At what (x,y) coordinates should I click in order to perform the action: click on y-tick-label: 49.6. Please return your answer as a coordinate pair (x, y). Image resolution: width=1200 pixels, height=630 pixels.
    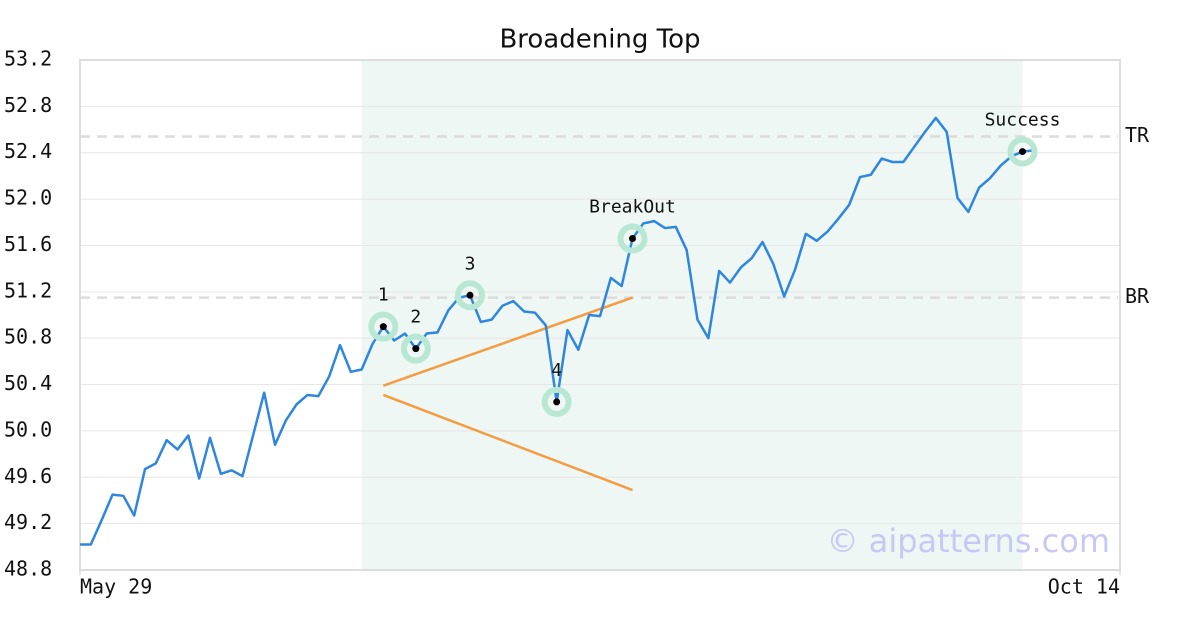
    Looking at the image, I should click on (28, 476).